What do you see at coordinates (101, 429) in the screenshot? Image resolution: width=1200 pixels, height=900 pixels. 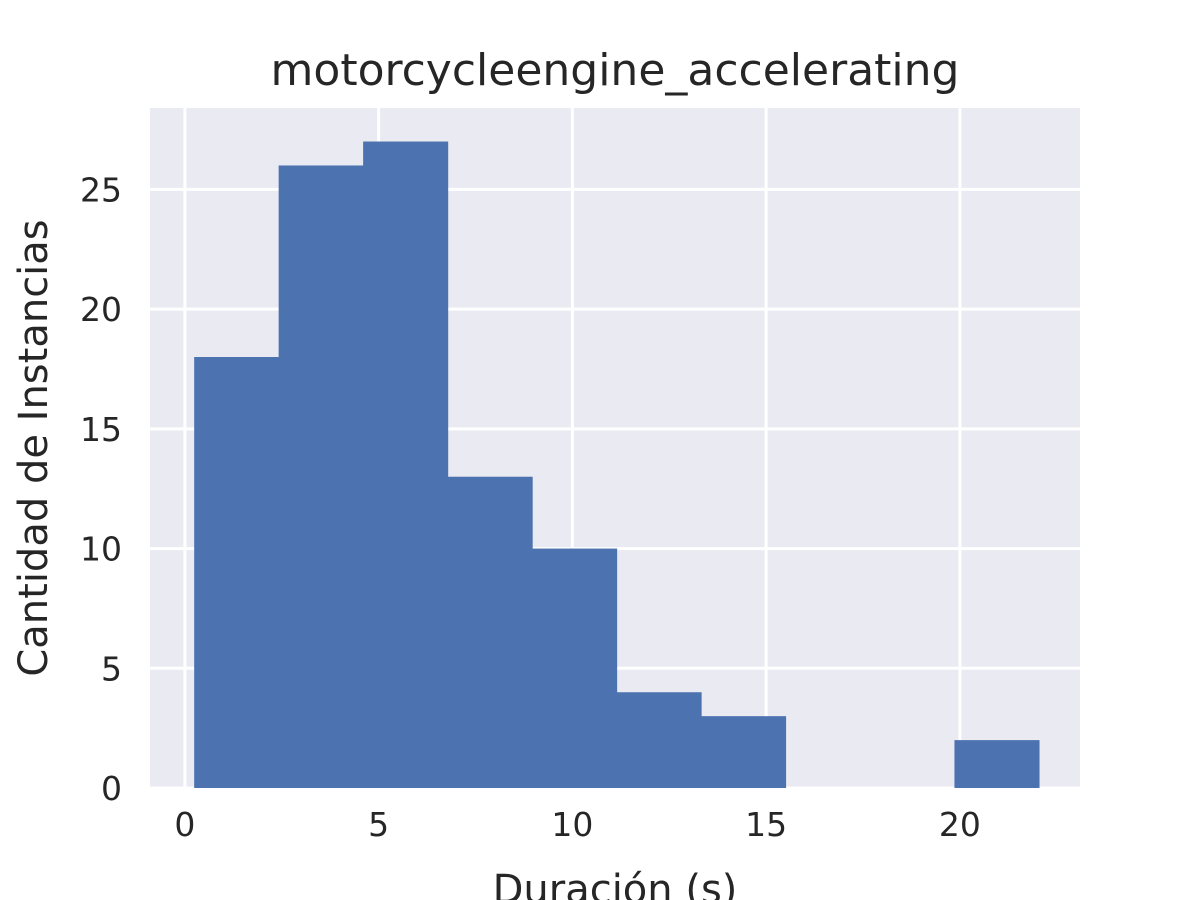 I see `y-tick-label: 15` at bounding box center [101, 429].